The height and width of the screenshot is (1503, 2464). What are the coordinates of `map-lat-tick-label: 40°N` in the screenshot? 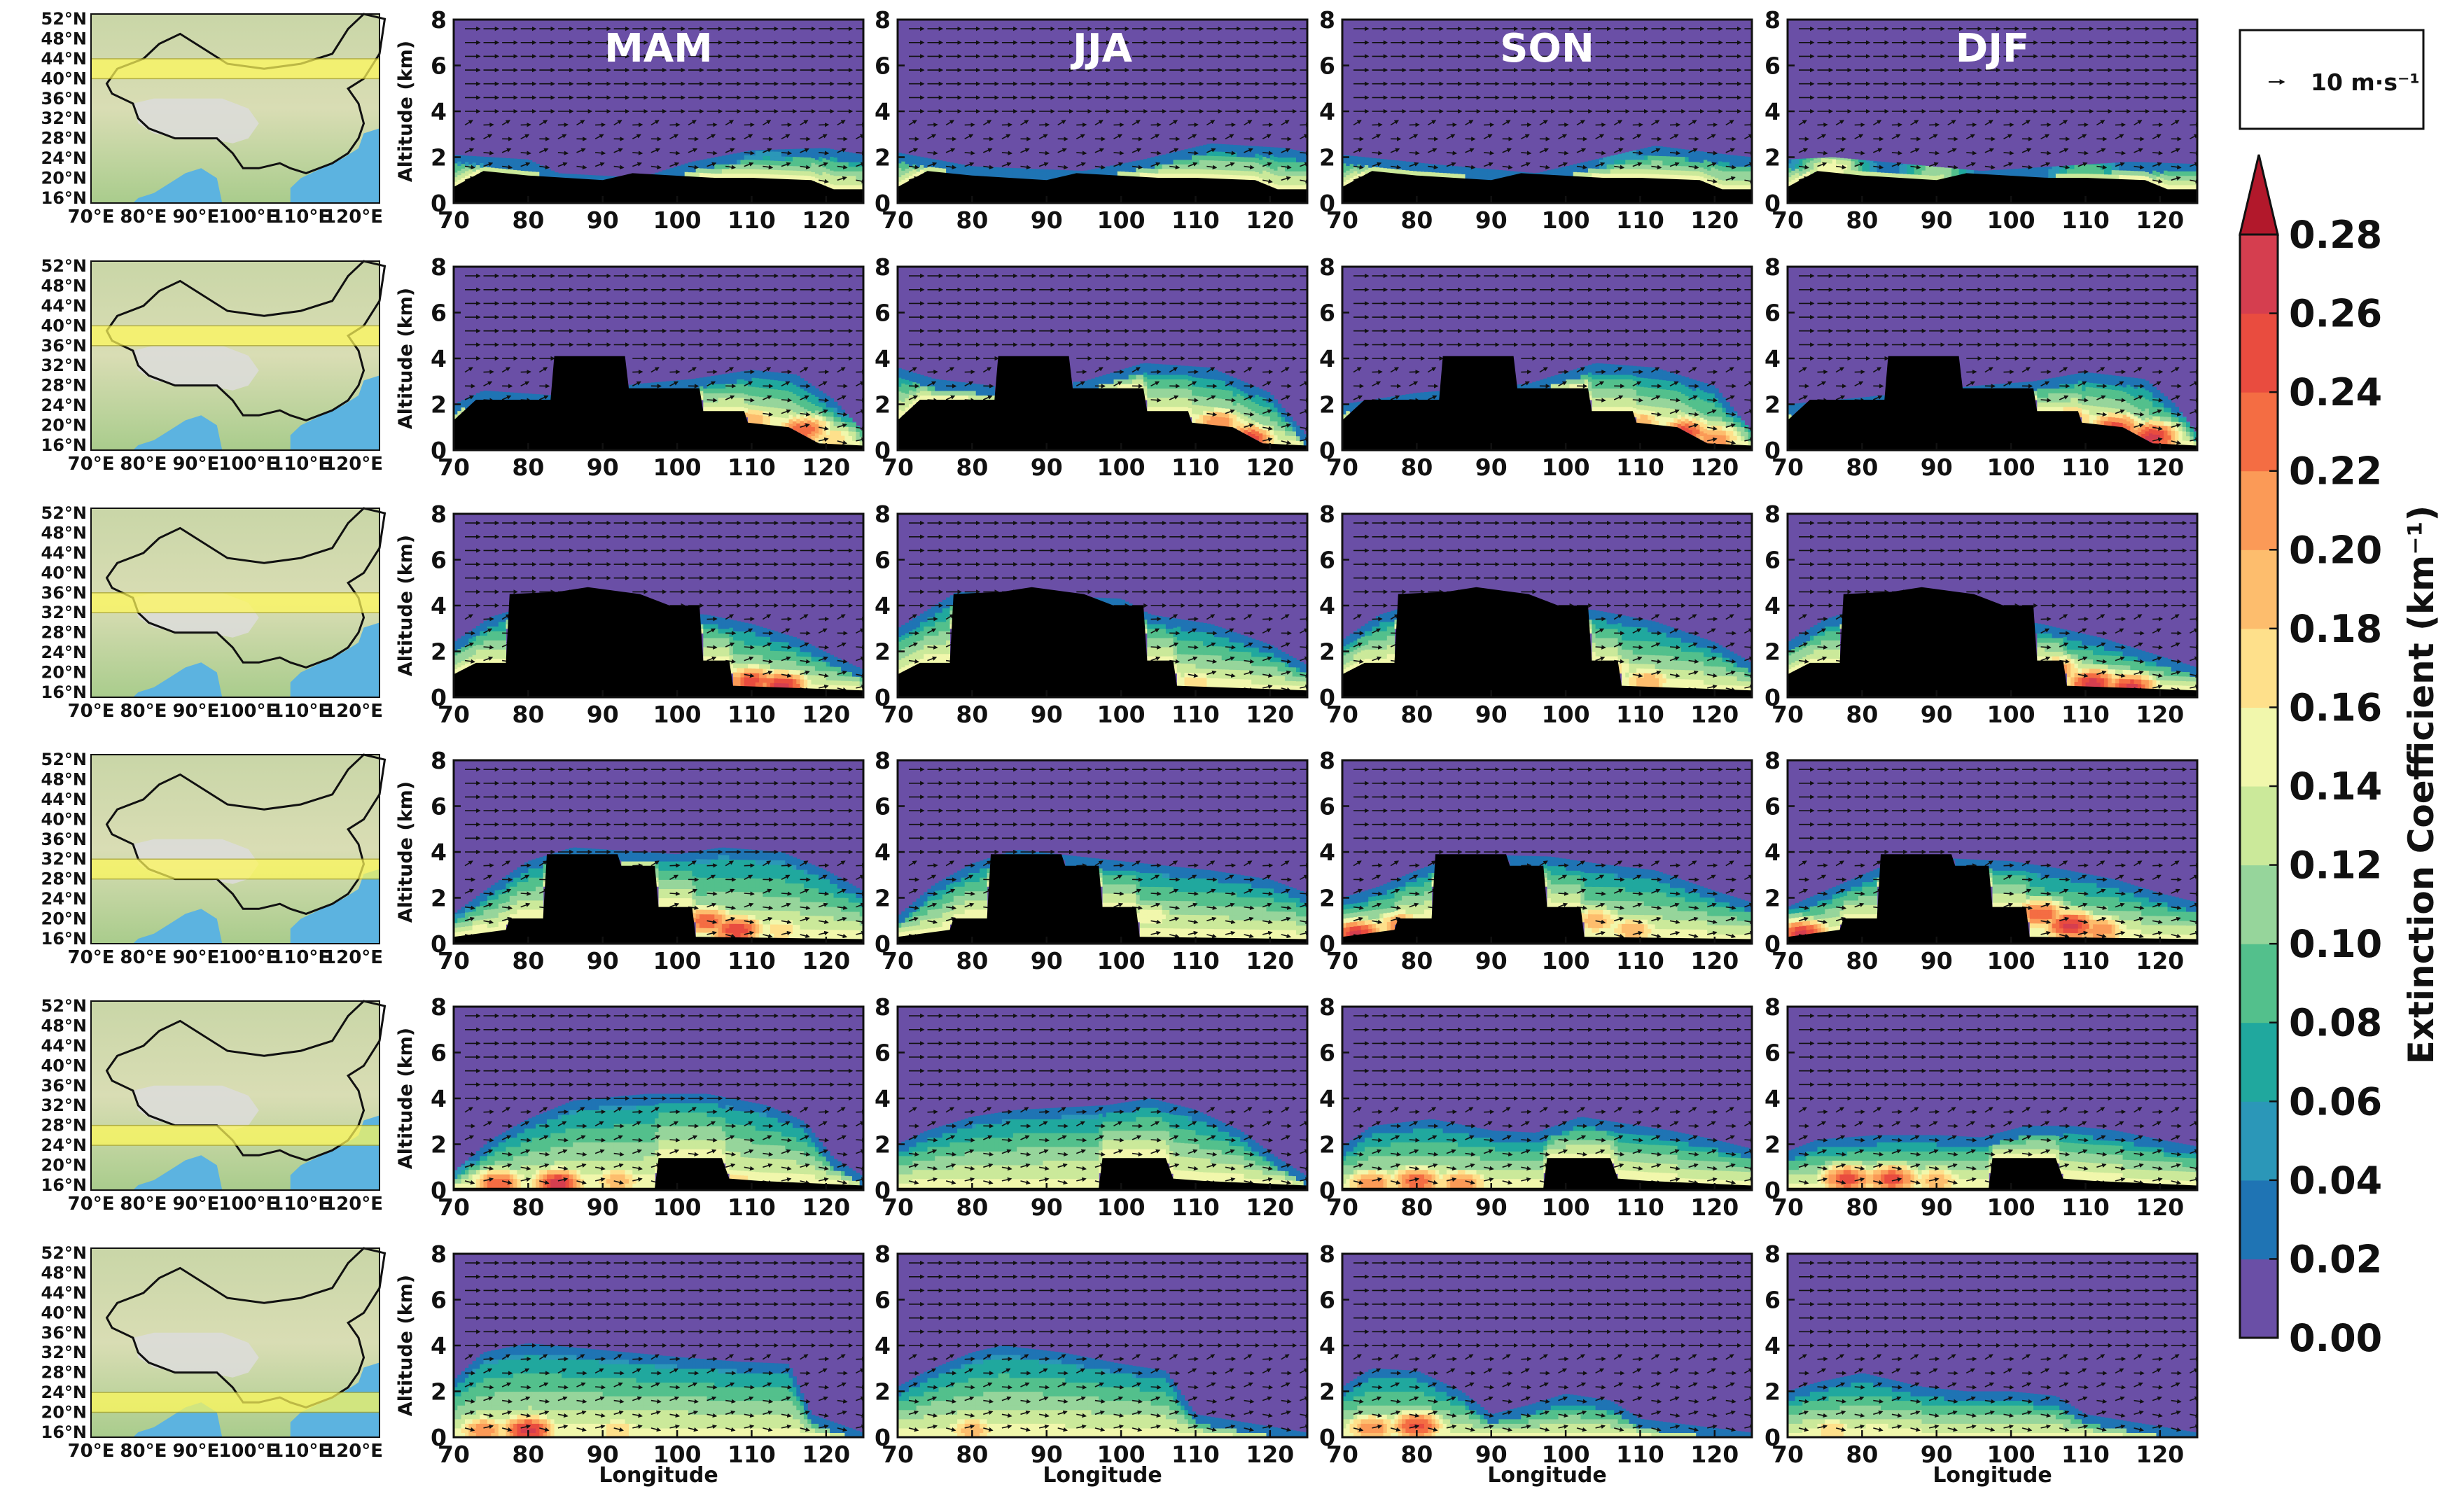 It's located at (64, 572).